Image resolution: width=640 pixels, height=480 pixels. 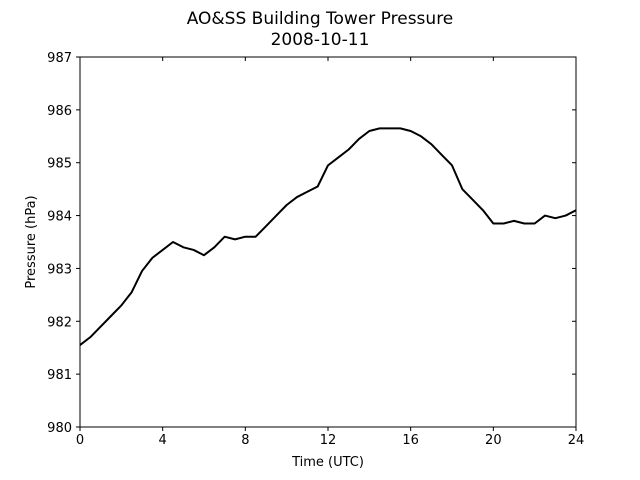 I want to click on x-tick-label: 4, so click(x=163, y=440).